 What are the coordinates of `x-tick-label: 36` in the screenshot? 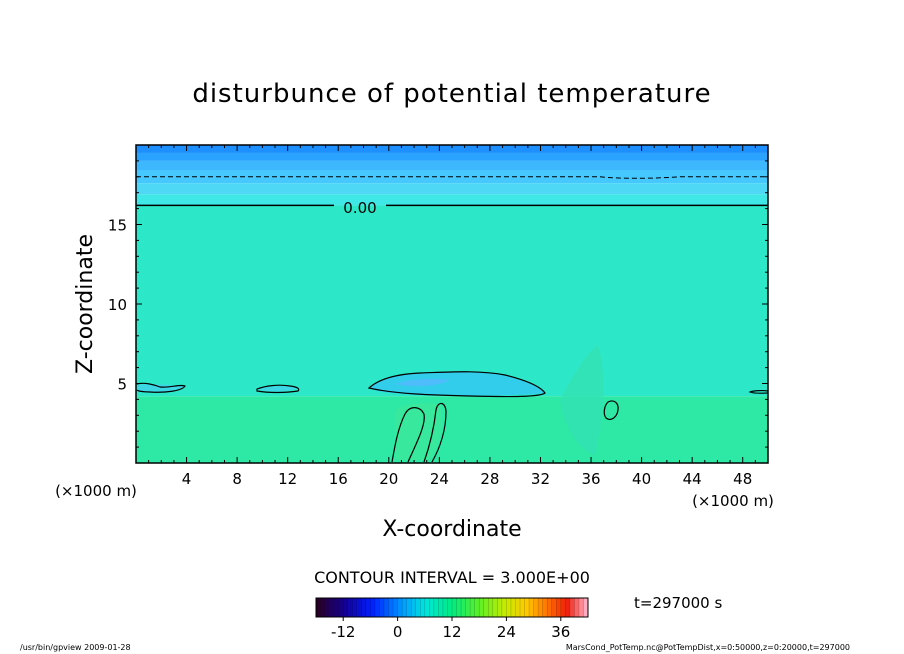 It's located at (590, 479).